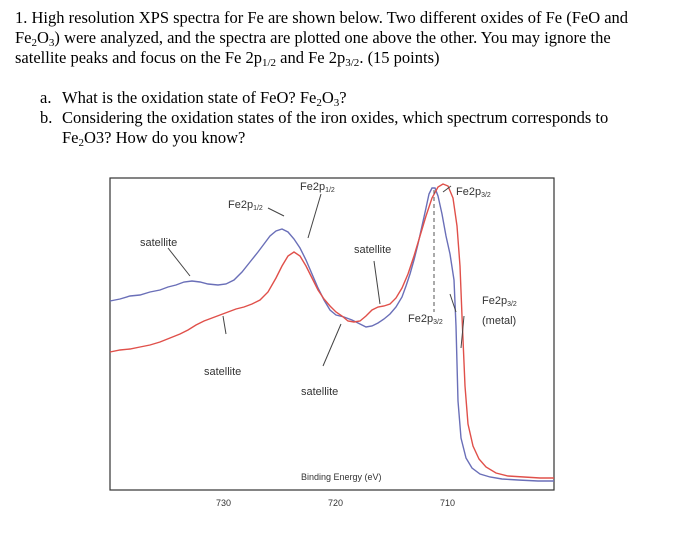 Image resolution: width=680 pixels, height=549 pixels. What do you see at coordinates (499, 321) in the screenshot?
I see `label-metal: (metal)` at bounding box center [499, 321].